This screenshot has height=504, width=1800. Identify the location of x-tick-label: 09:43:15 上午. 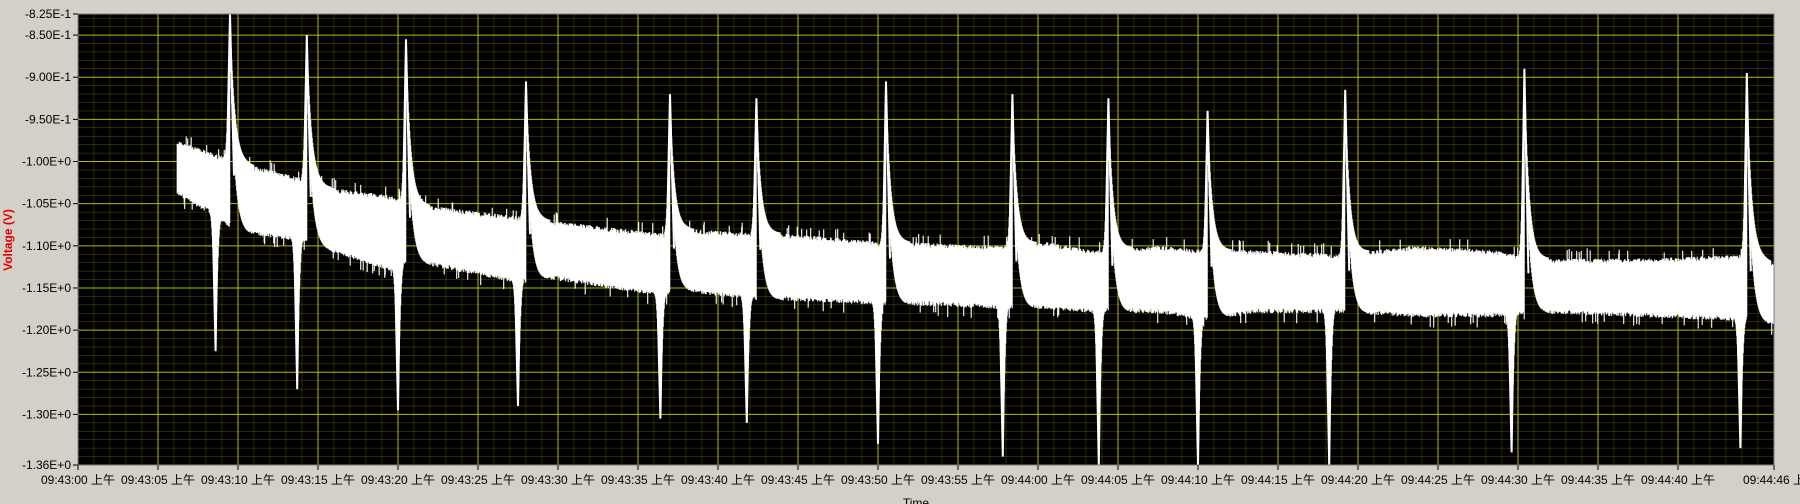
(318, 480).